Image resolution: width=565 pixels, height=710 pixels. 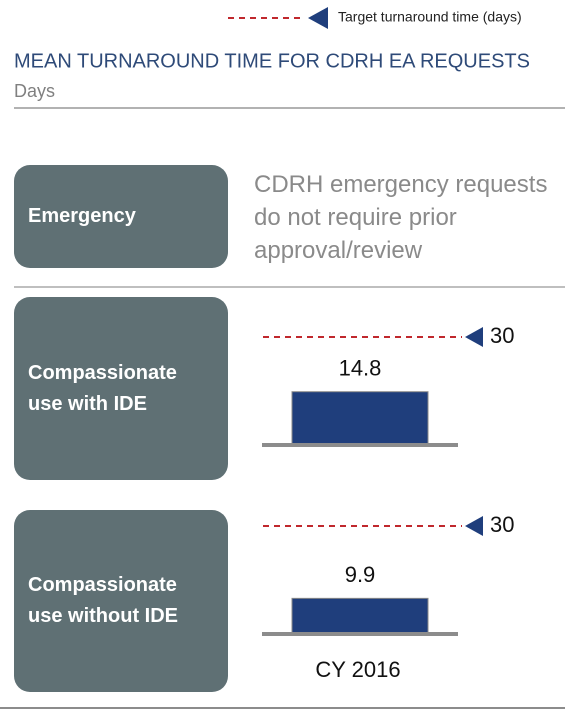 What do you see at coordinates (34, 91) in the screenshot?
I see `chart-subtitle: Days` at bounding box center [34, 91].